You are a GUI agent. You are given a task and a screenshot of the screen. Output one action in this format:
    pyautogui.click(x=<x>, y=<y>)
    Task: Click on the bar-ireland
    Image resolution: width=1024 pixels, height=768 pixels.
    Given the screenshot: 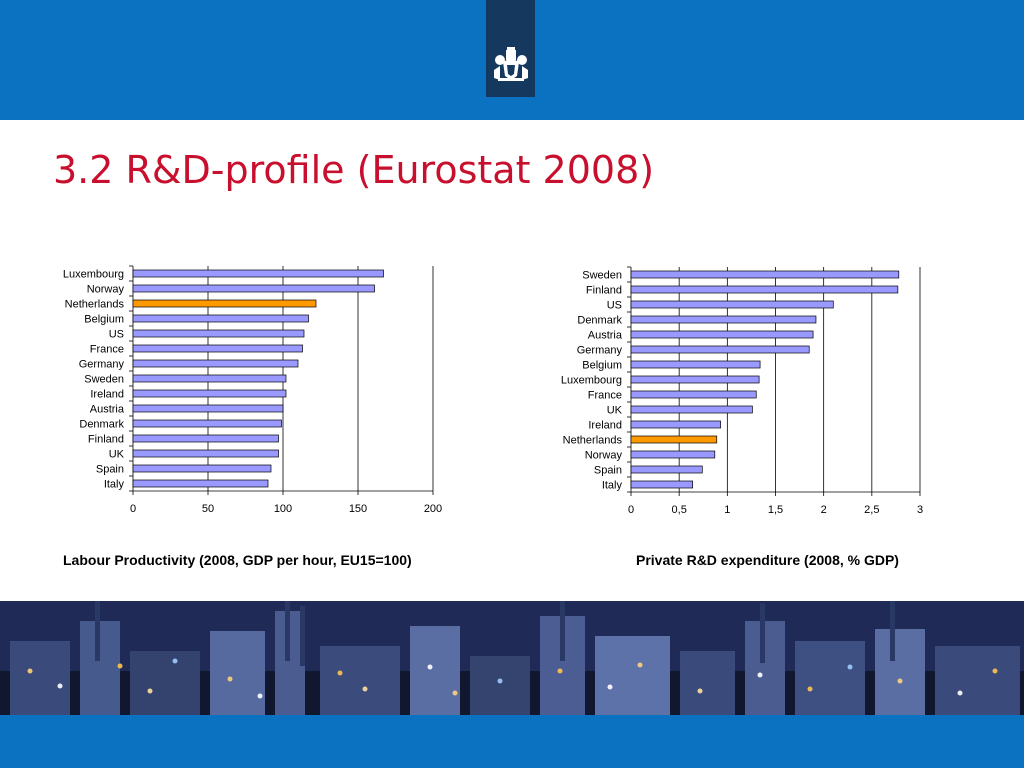 What is the action you would take?
    pyautogui.click(x=209, y=393)
    